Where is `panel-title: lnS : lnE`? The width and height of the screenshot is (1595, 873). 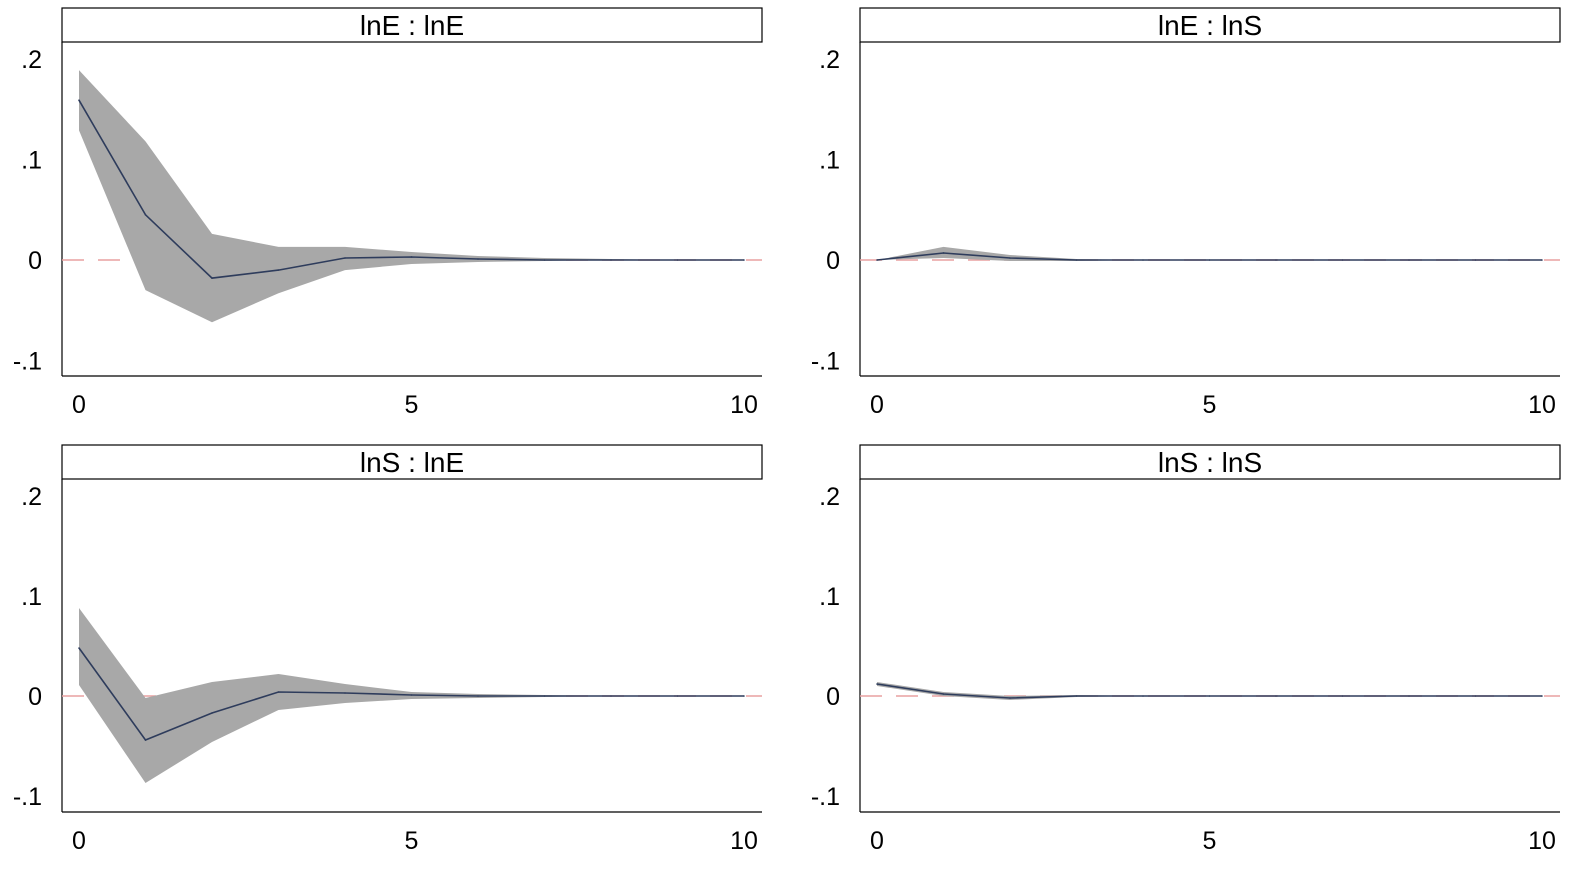 panel-title: lnS : lnE is located at coordinates (412, 462).